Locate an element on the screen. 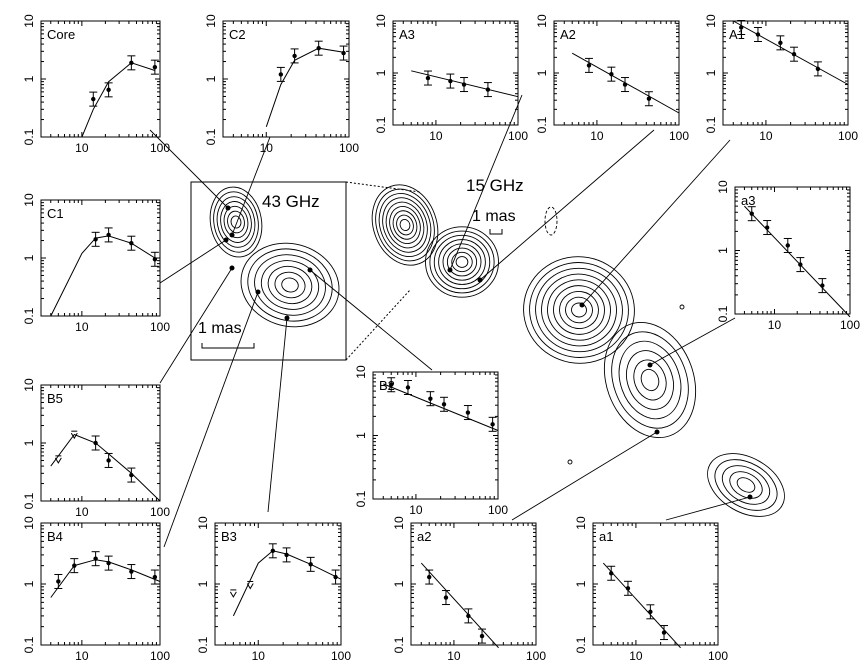 The width and height of the screenshot is (864, 664). panel-title: A3 is located at coordinates (407, 34).